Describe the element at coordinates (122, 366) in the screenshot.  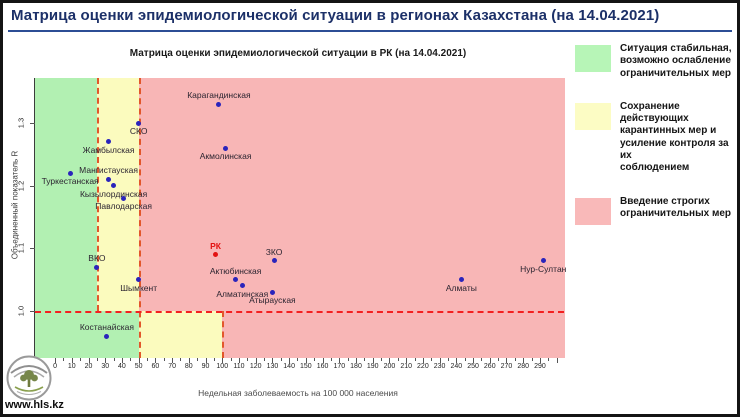
I see `x-tick-label: 40` at that location.